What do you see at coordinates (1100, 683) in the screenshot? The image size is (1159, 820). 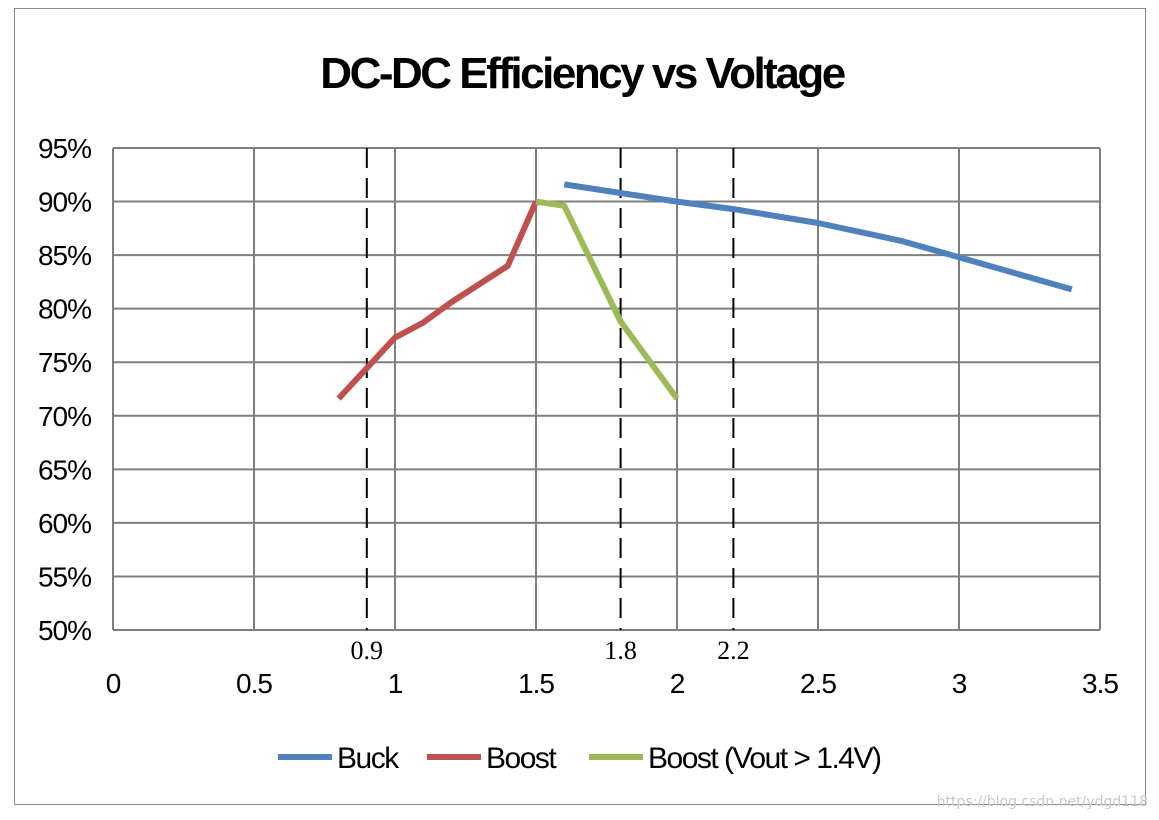 I see `x-tick-label: 3.5` at bounding box center [1100, 683].